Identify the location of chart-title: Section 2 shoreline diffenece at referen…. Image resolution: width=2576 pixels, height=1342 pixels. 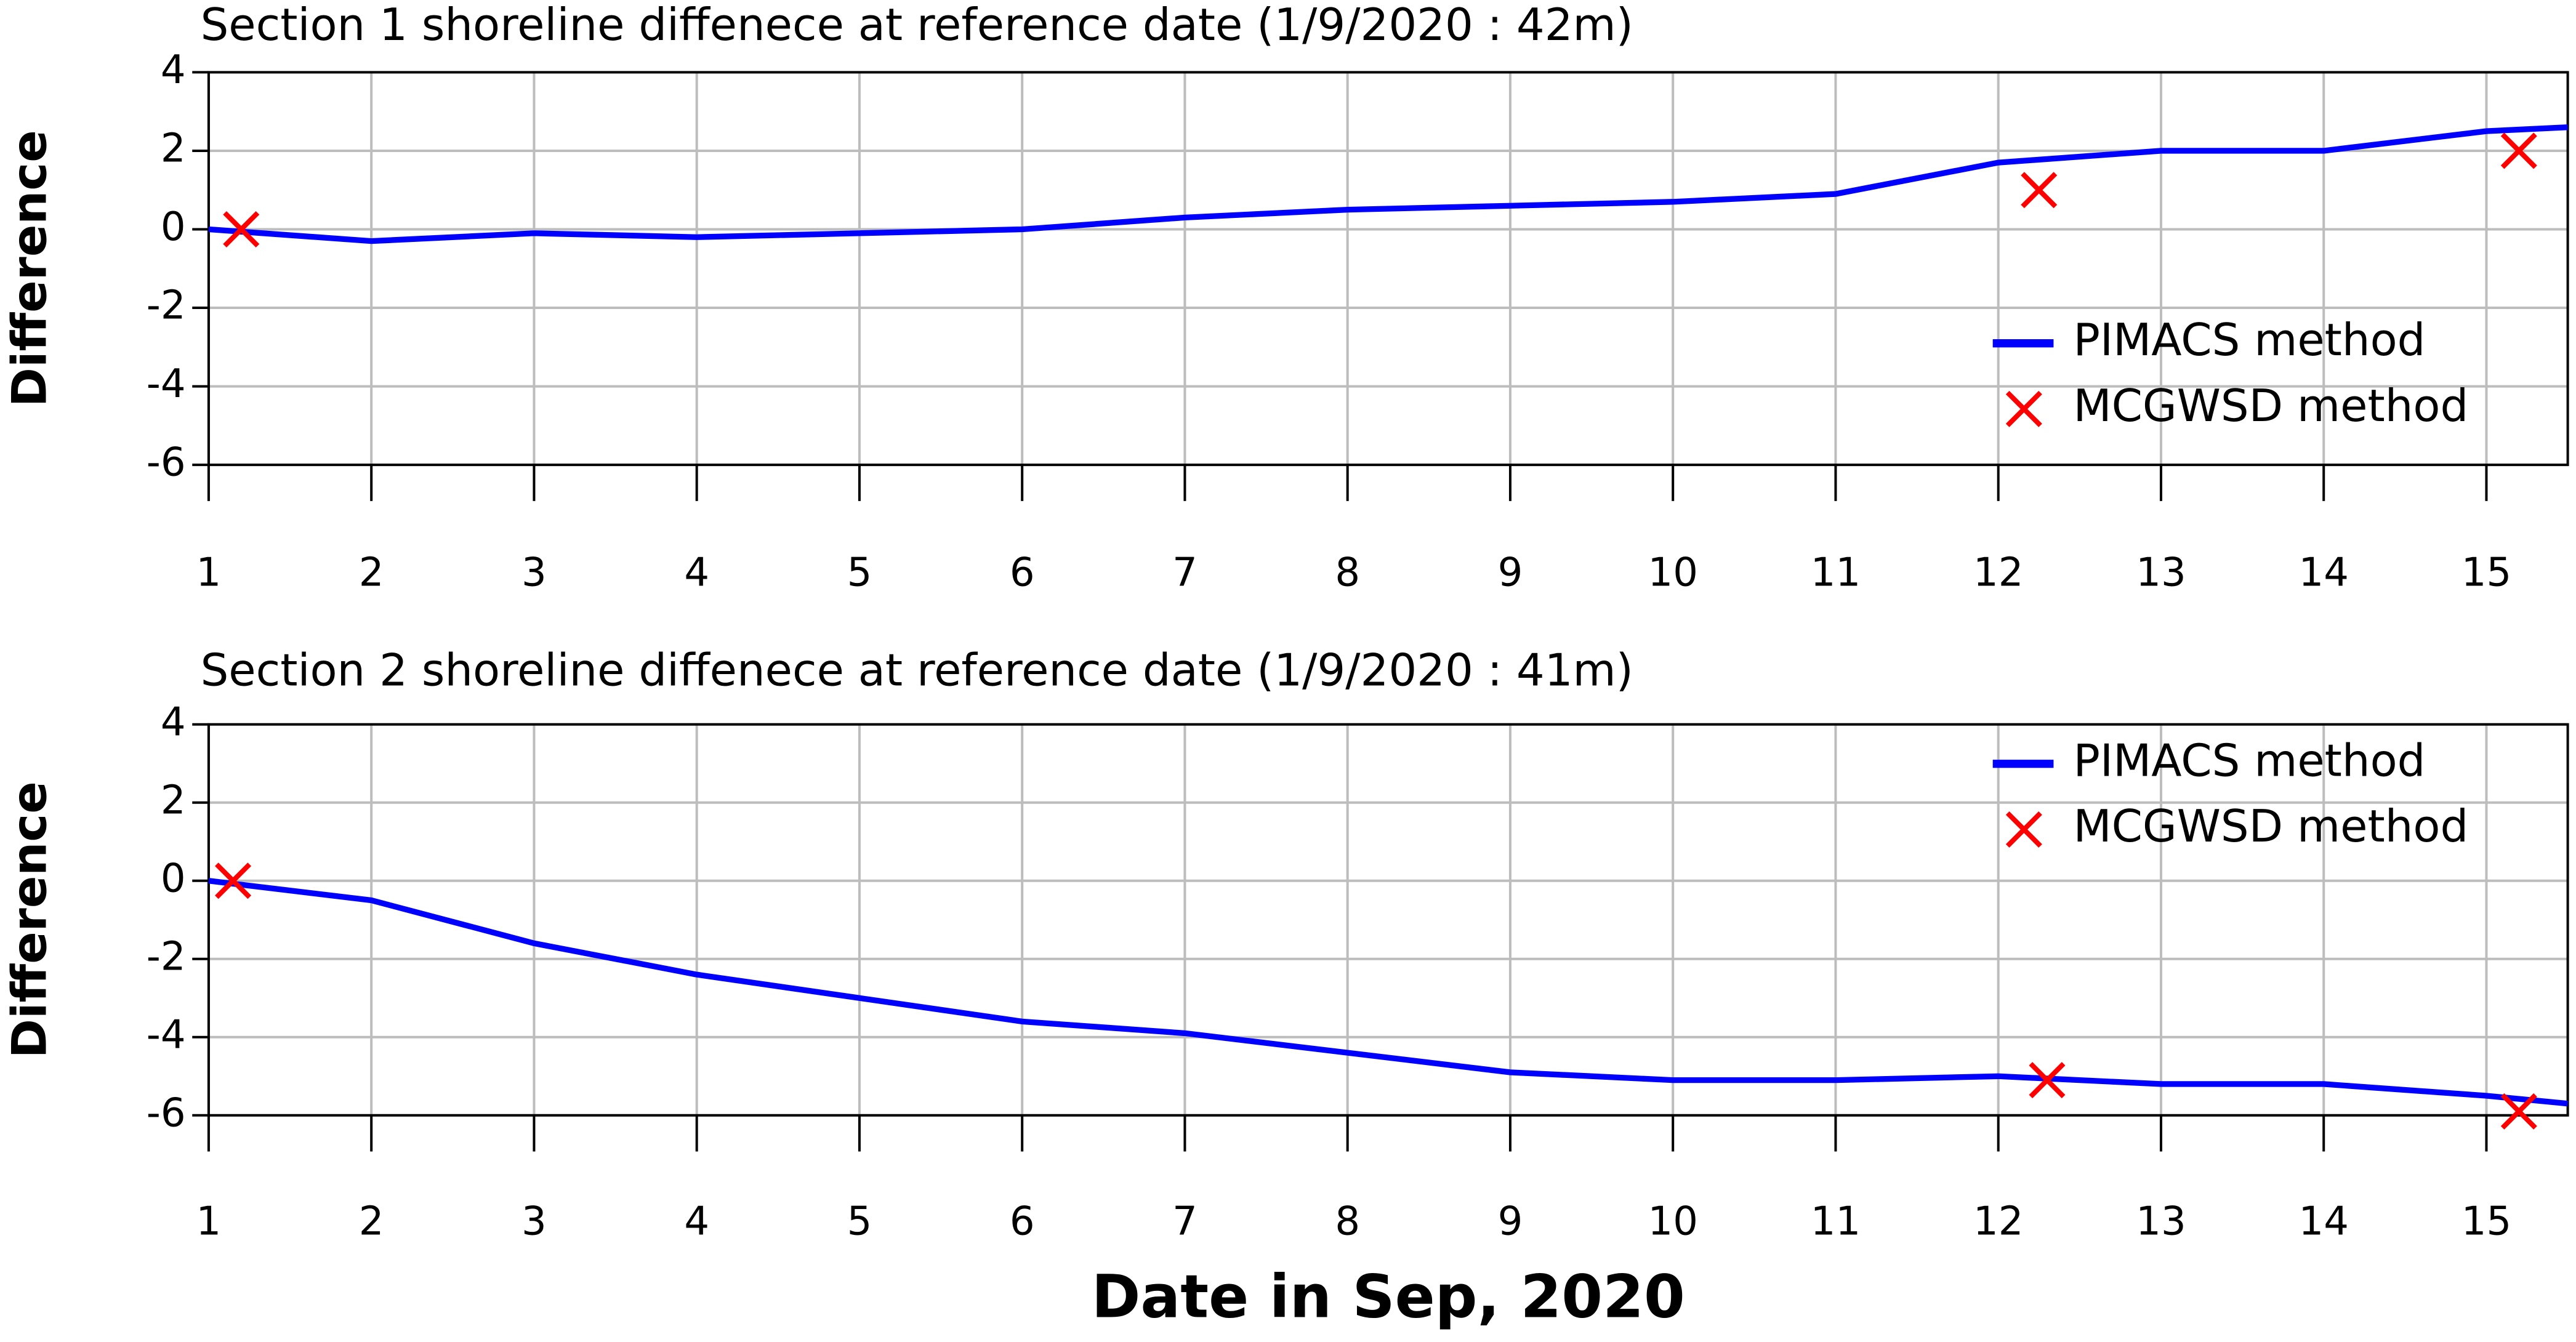
(917, 670).